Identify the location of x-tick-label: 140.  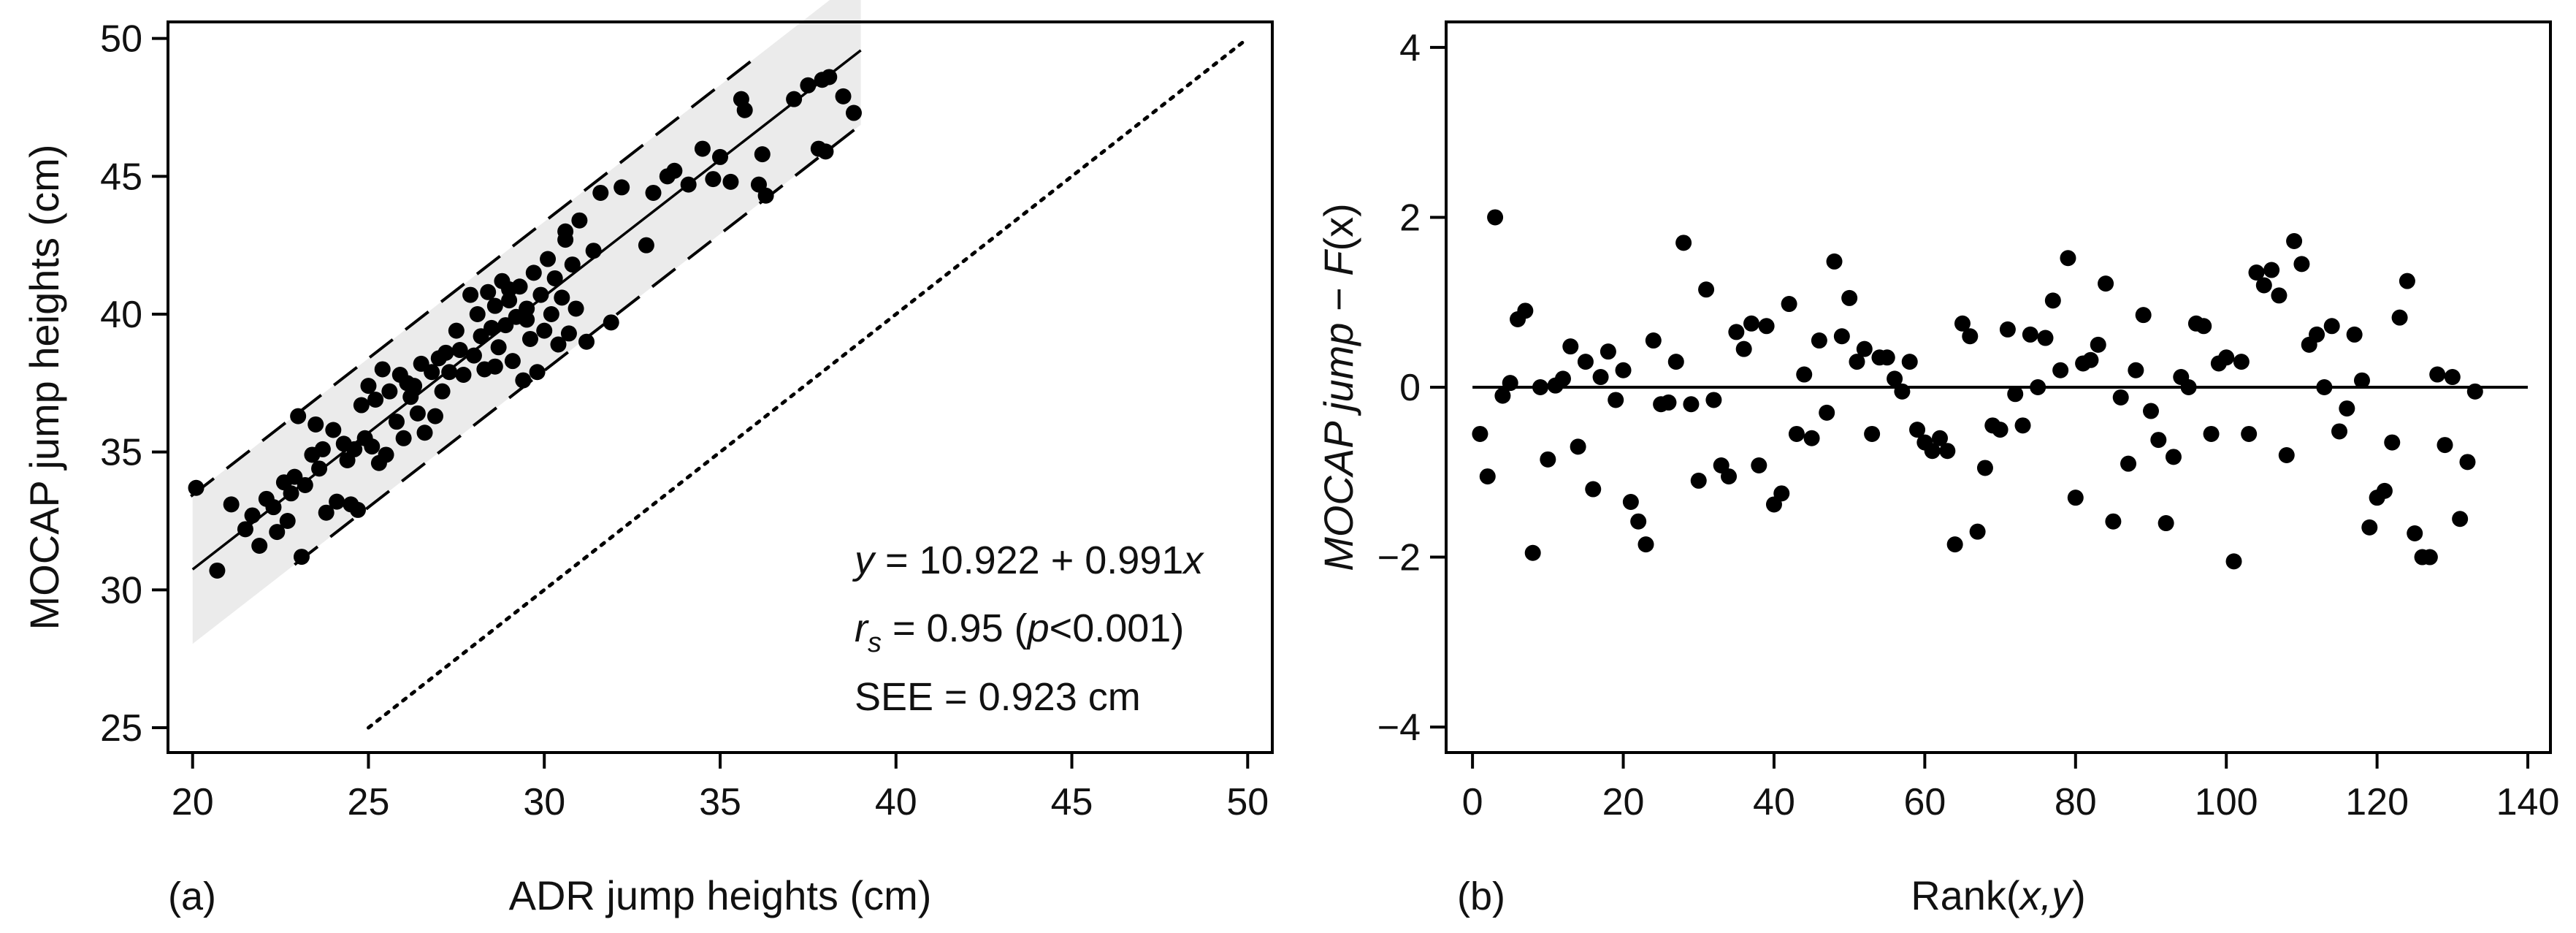
(2528, 802).